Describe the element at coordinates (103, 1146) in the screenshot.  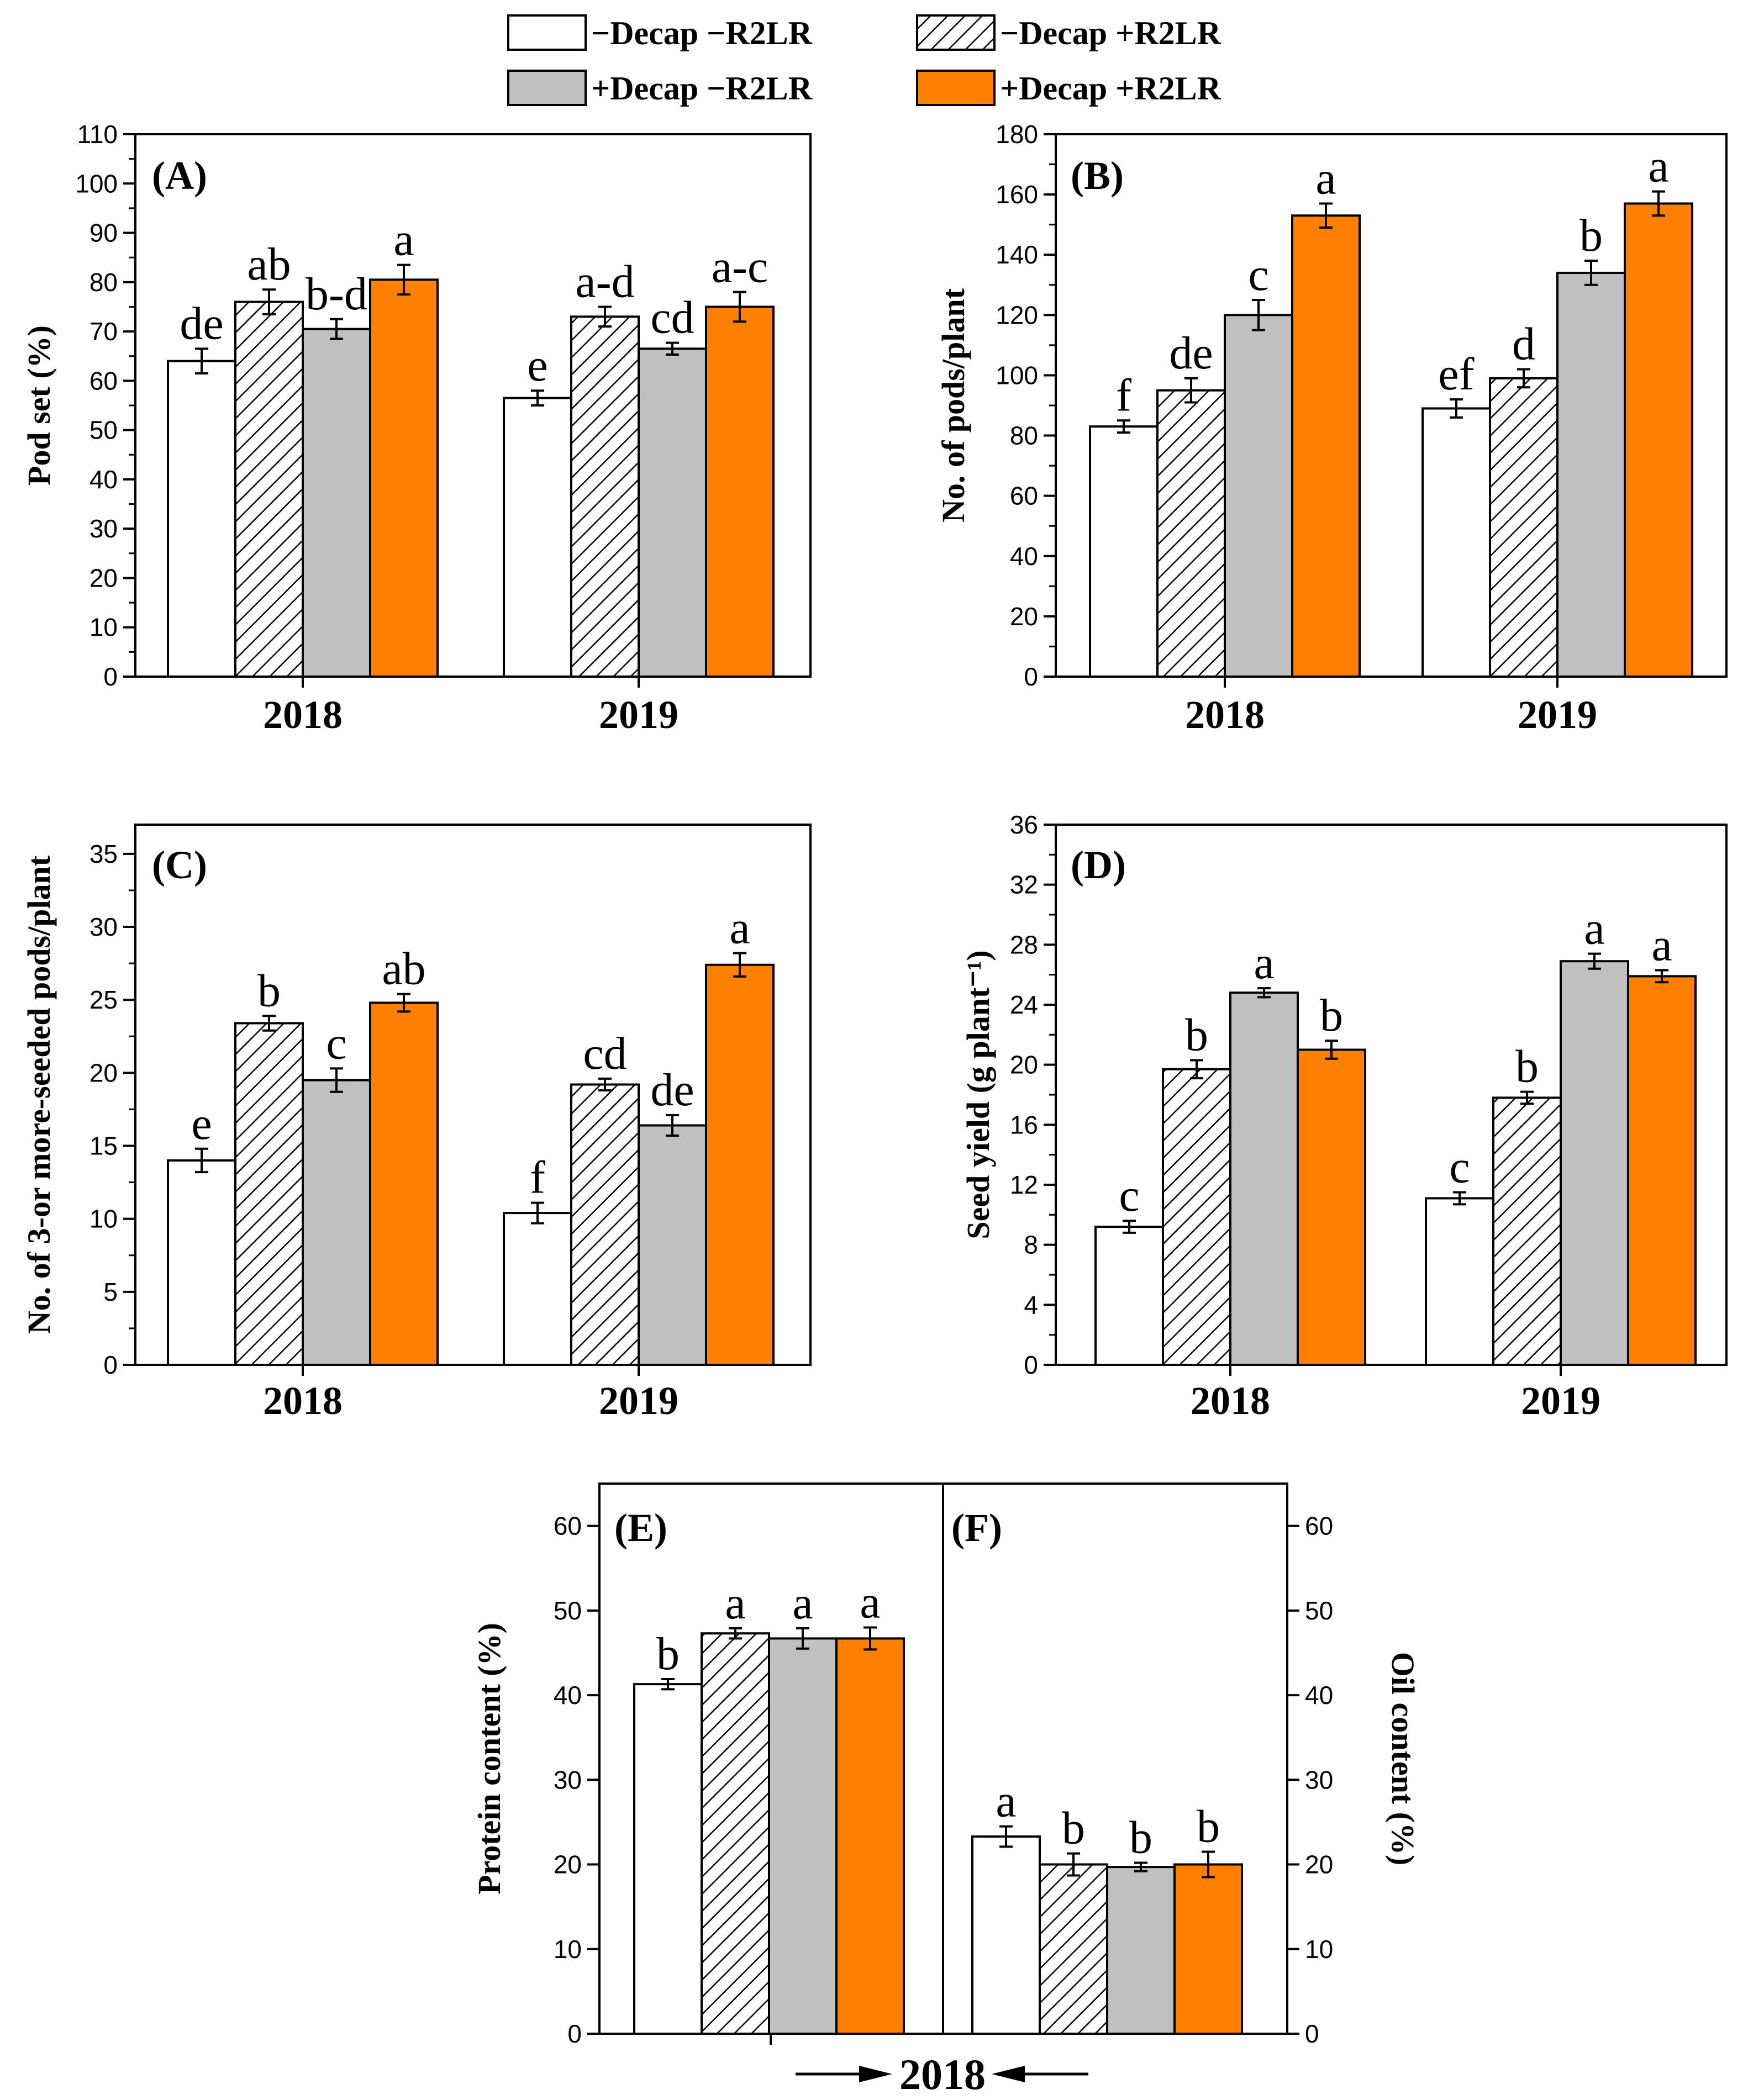
I see `y-tick-label: 15` at that location.